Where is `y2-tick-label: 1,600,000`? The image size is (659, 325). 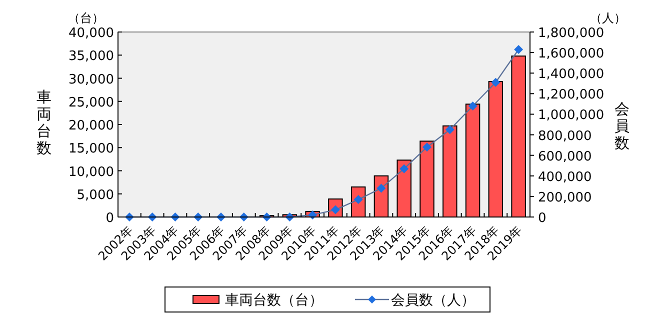
y2-tick-label: 1,600,000 is located at coordinates (571, 54).